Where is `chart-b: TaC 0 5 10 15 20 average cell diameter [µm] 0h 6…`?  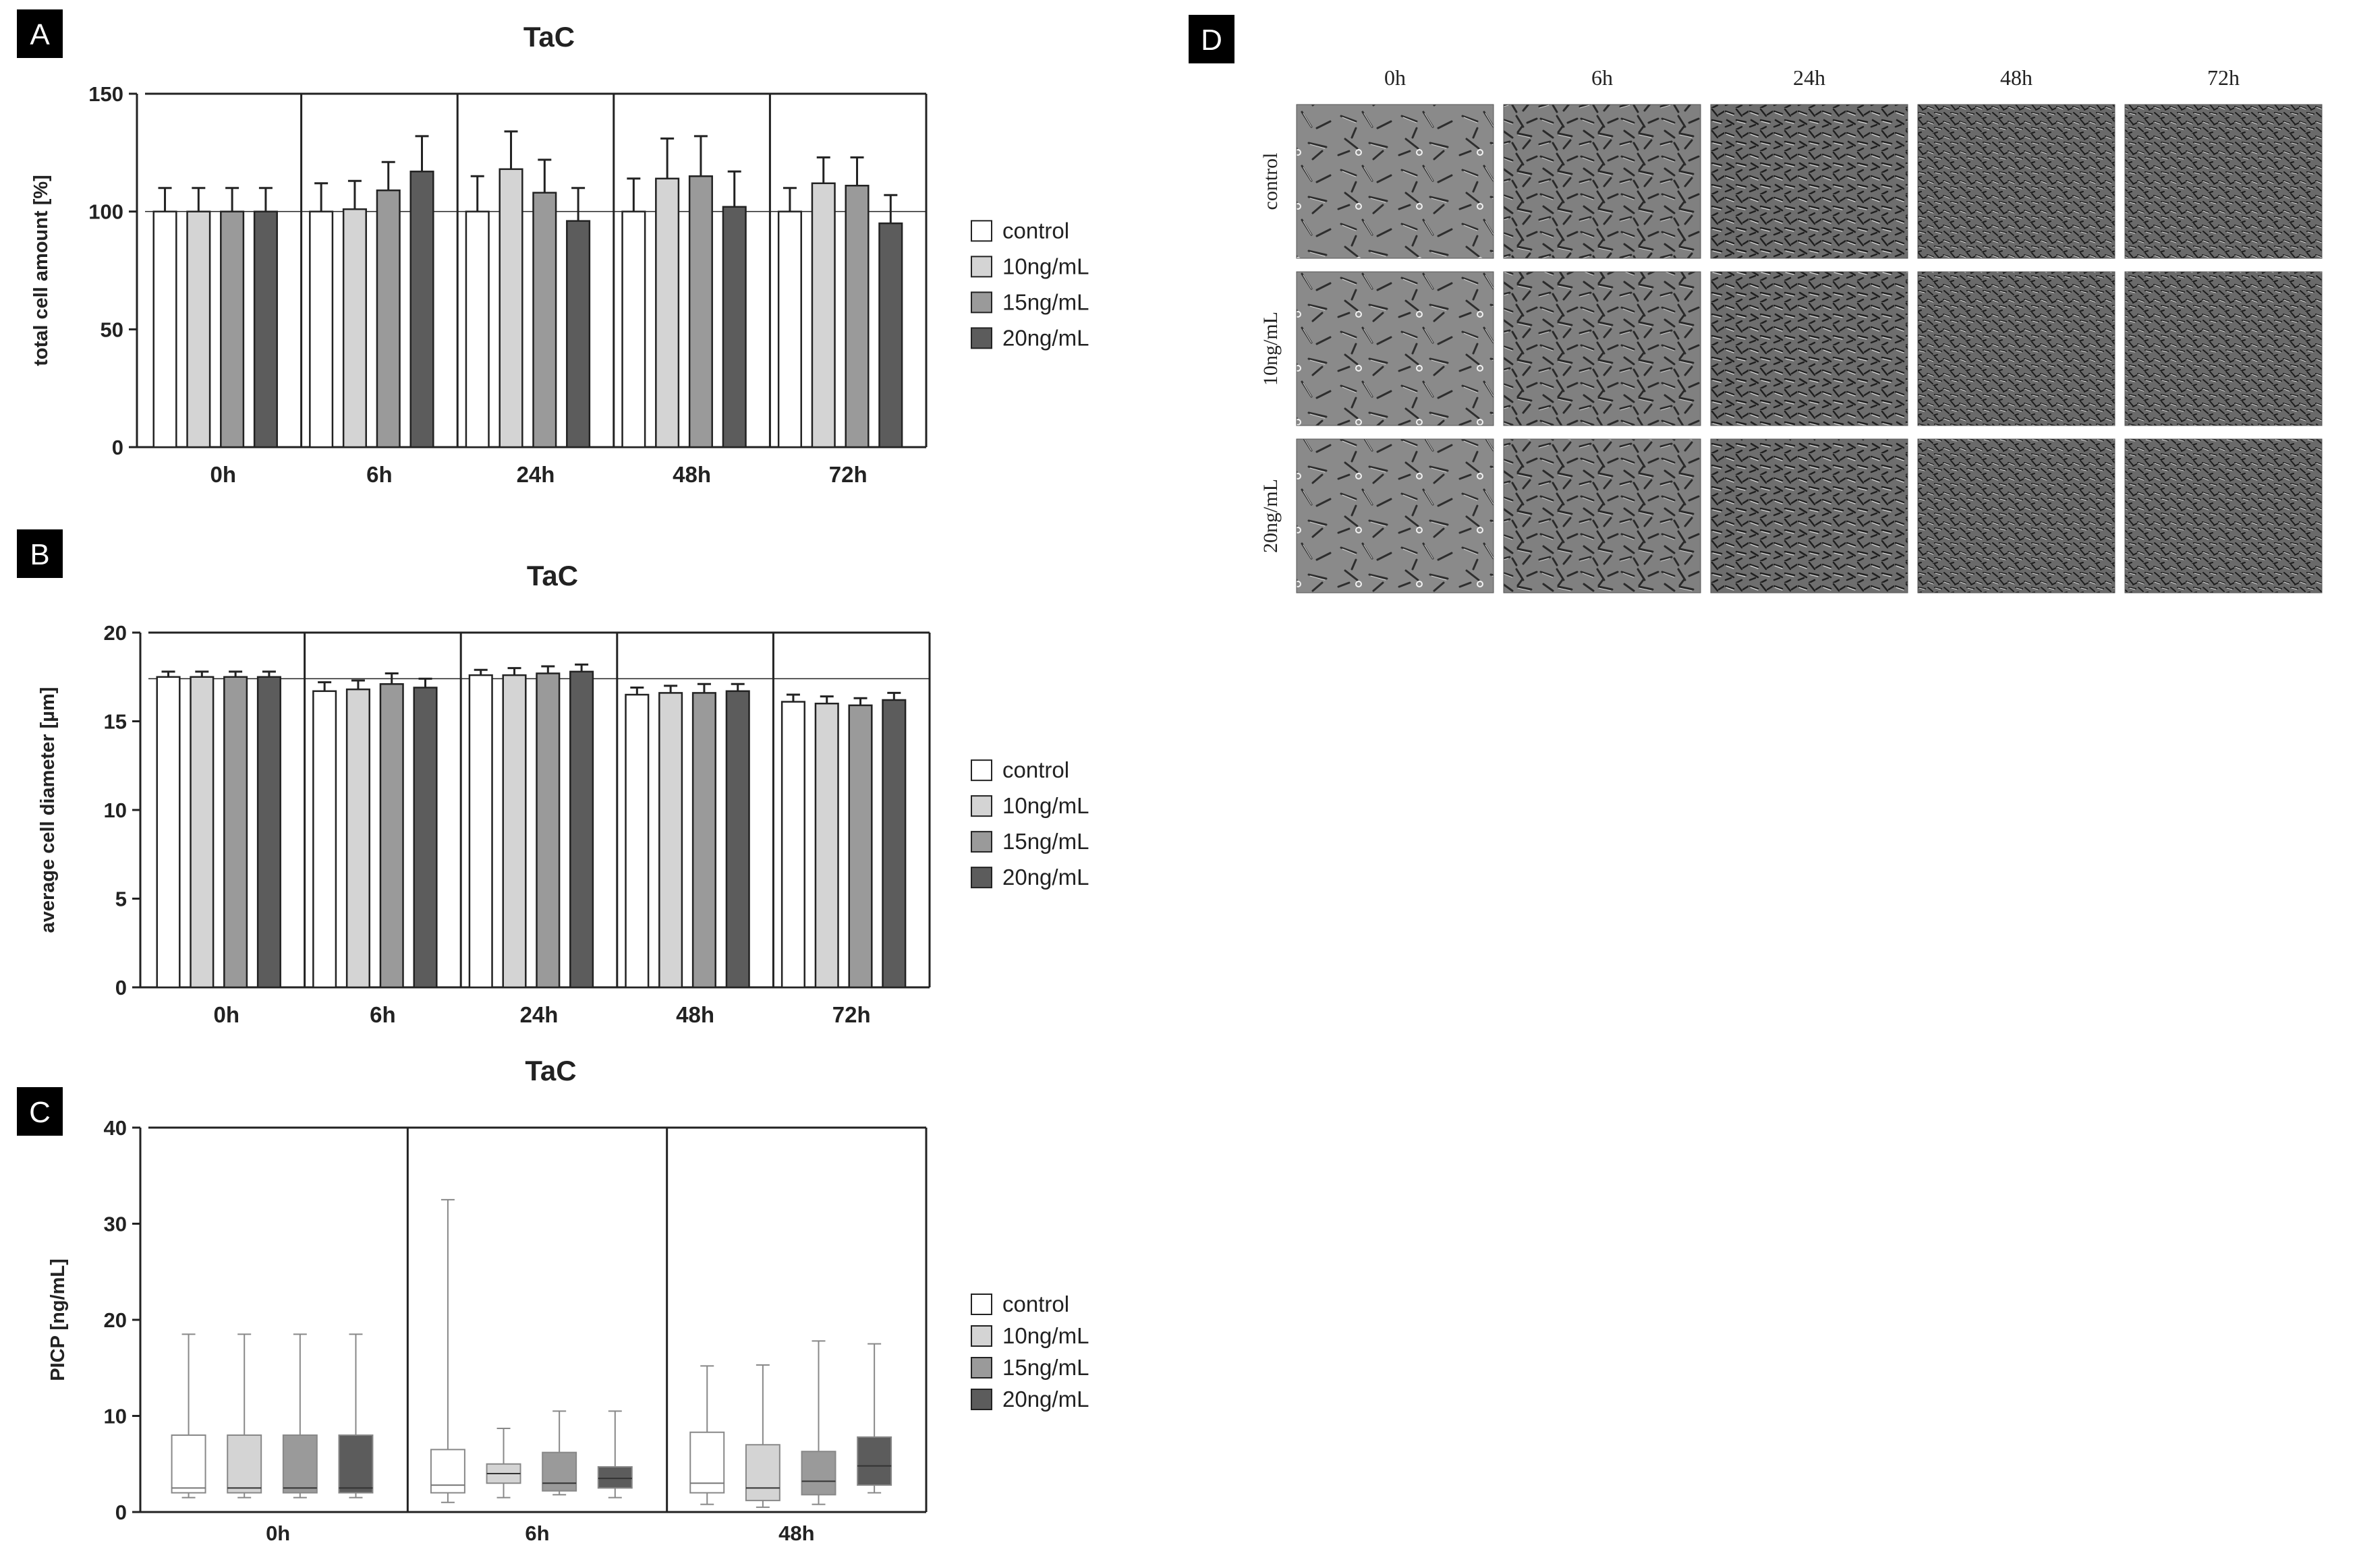 chart-b: TaC 0 5 10 15 20 average cell diameter [µm] 0h 6… is located at coordinates (563, 793).